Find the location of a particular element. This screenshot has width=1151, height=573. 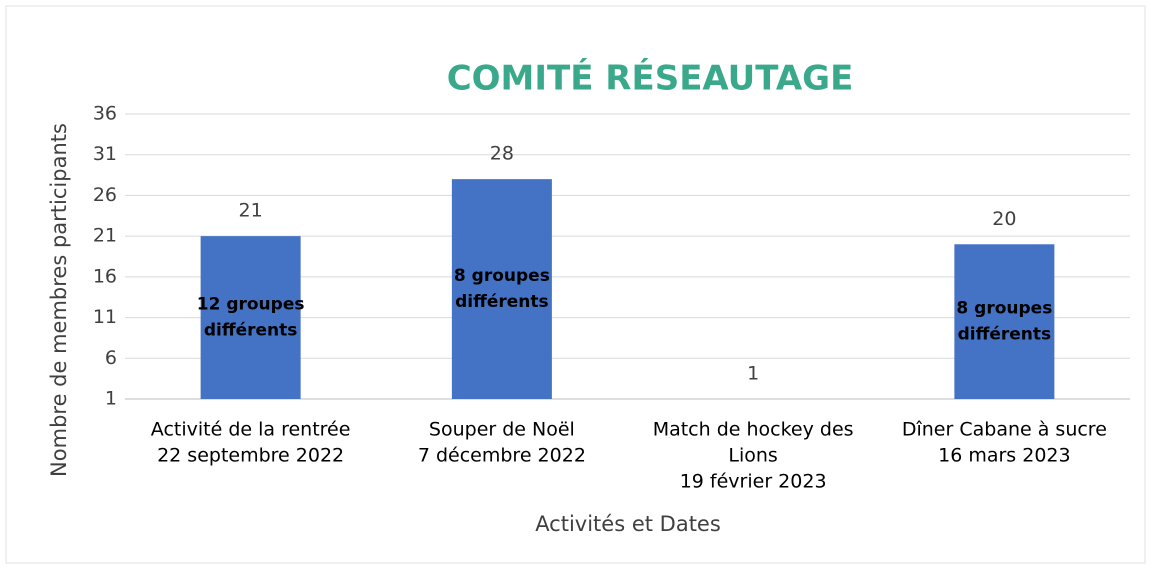

x-tick-label: Souper de Noël is located at coordinates (502, 430).